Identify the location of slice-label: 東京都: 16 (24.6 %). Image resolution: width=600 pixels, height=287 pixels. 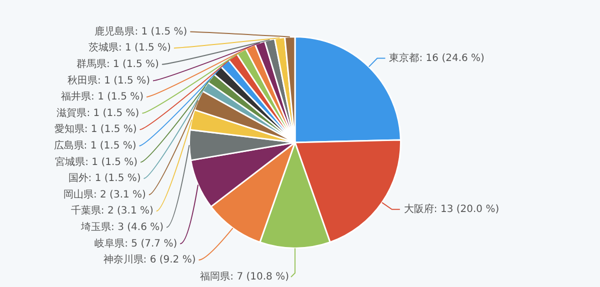
(437, 58).